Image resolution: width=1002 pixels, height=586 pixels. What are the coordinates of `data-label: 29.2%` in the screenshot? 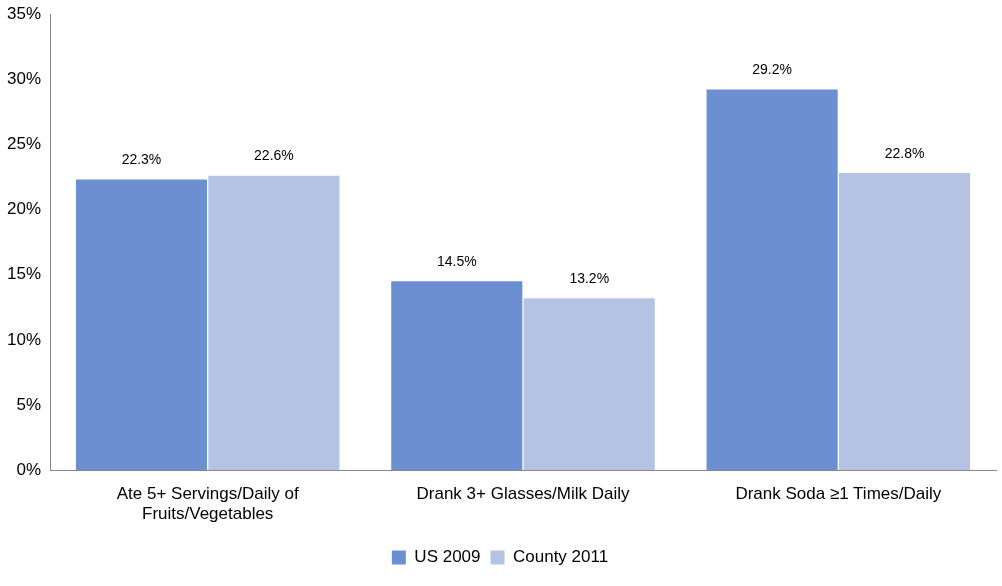 It's located at (772, 69).